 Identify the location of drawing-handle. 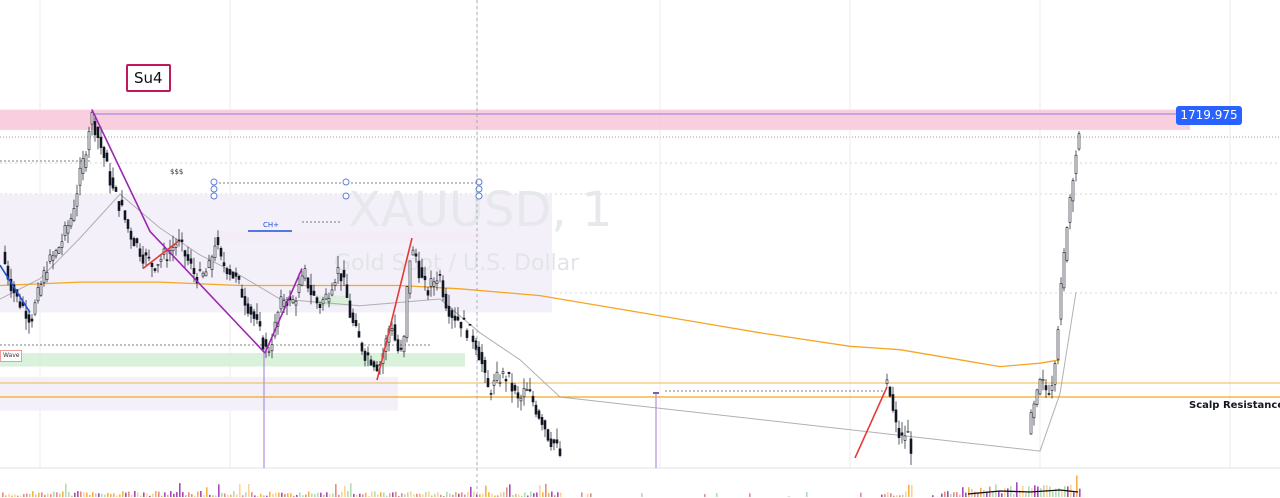
(346, 196).